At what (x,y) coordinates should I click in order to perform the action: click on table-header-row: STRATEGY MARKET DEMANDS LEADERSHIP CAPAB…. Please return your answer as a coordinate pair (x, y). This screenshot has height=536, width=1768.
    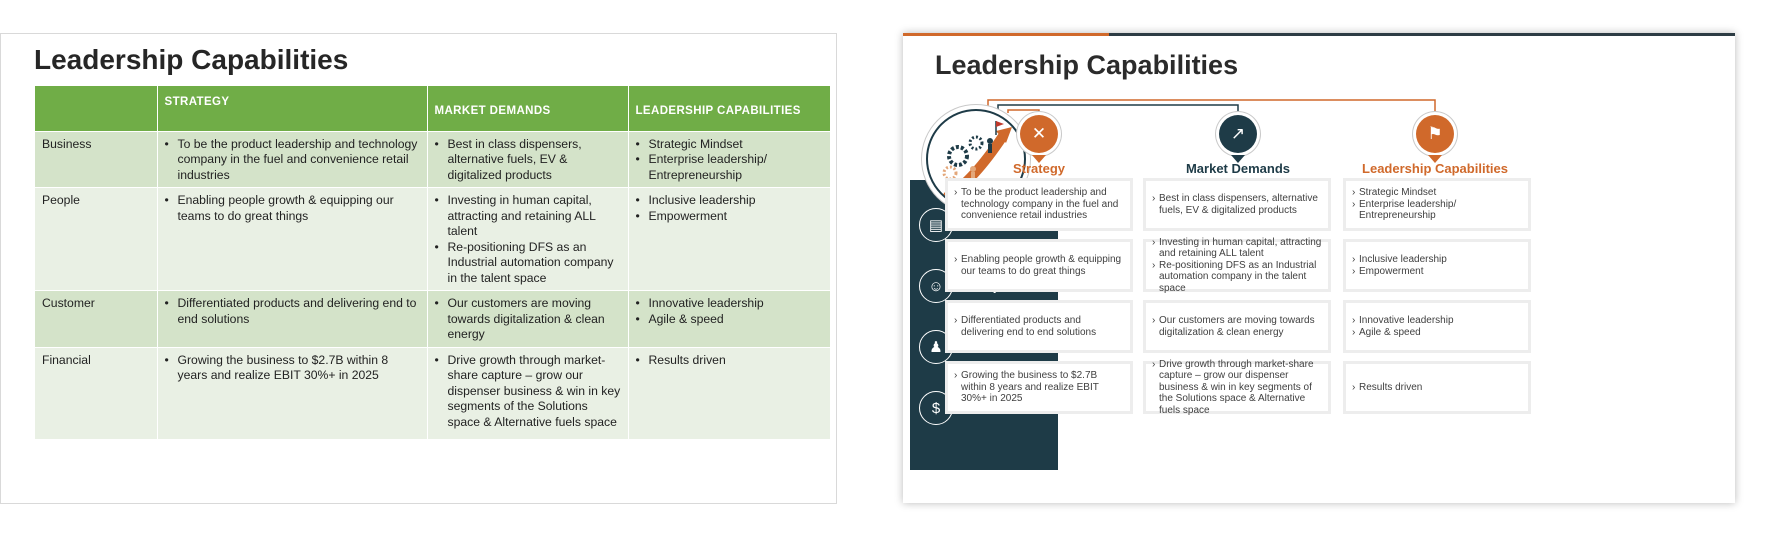
    Looking at the image, I should click on (433, 108).